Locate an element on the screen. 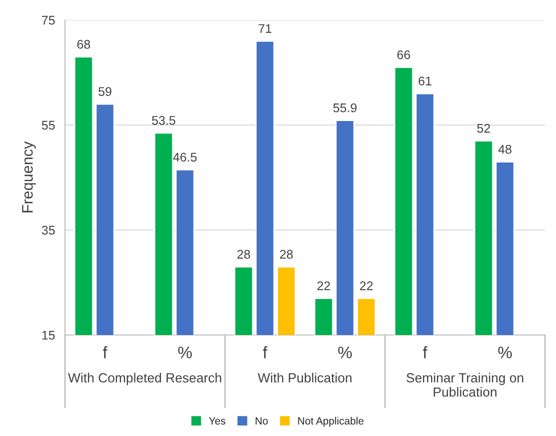  y-tick-label: 15 is located at coordinates (48, 335).